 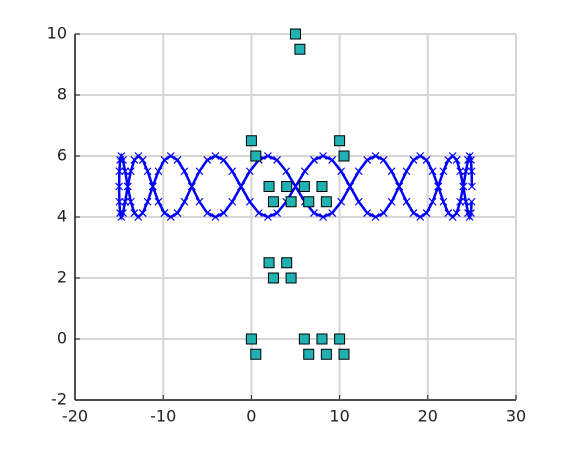 I want to click on x-tick-label: 30, so click(x=516, y=416).